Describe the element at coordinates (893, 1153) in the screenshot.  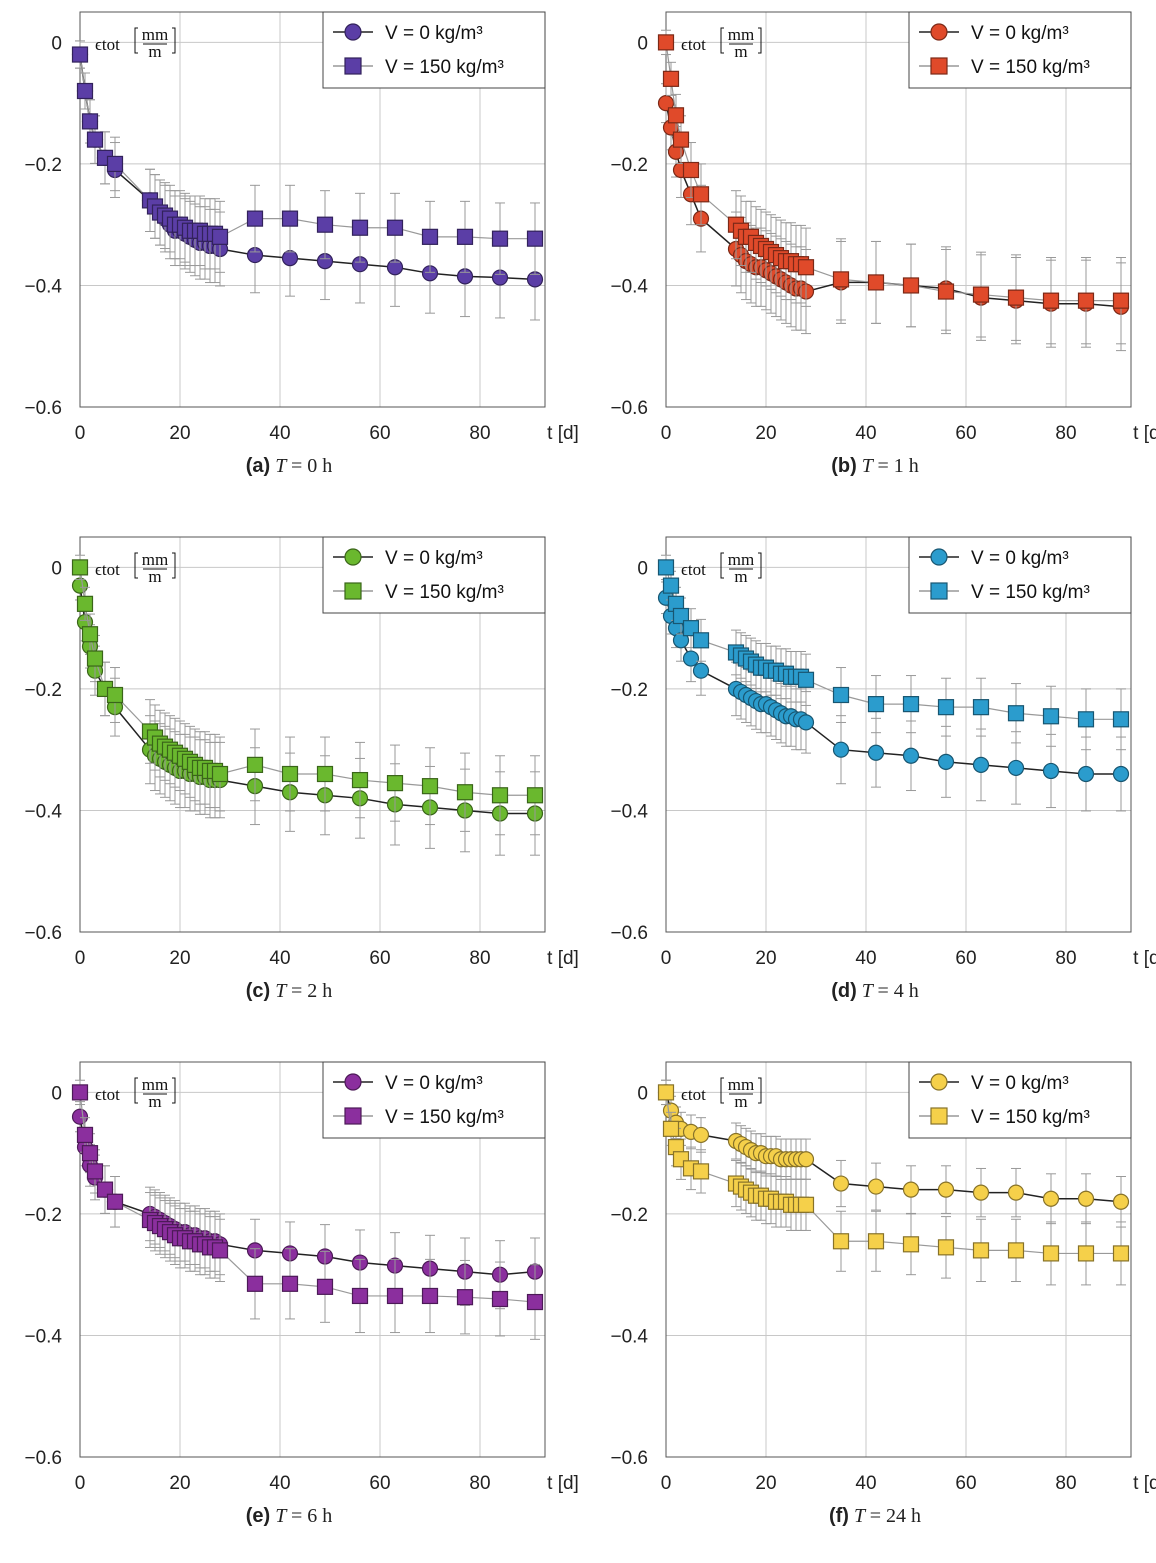
I see `series-v0` at that location.